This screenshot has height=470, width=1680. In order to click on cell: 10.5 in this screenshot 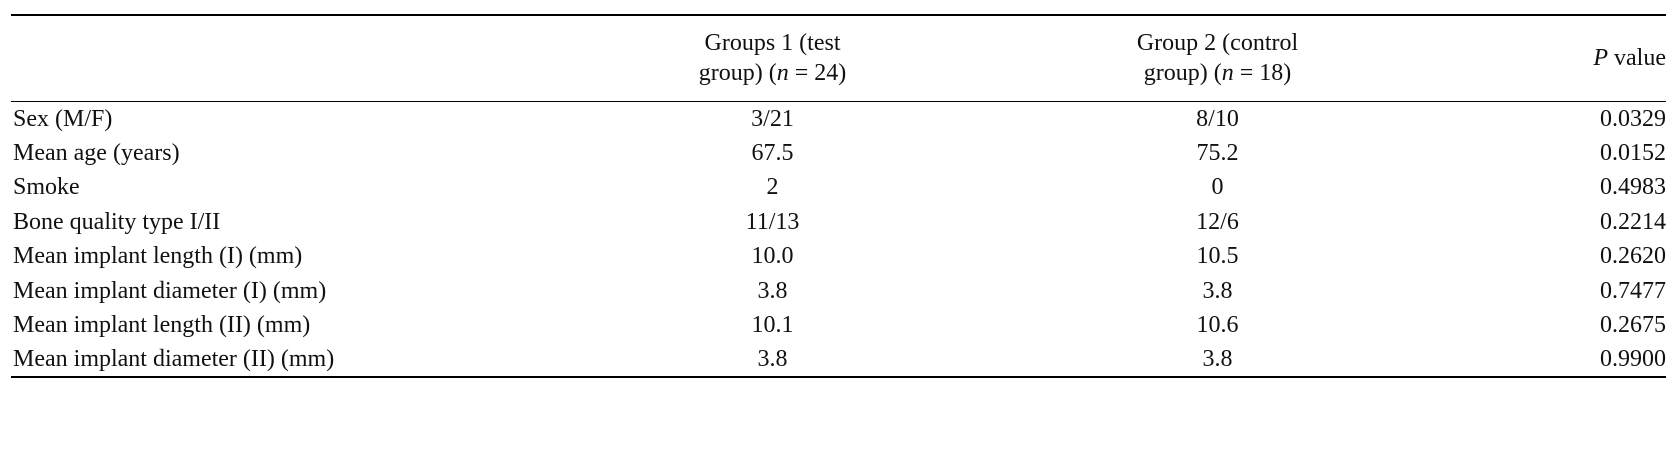, I will do `click(1217, 256)`.